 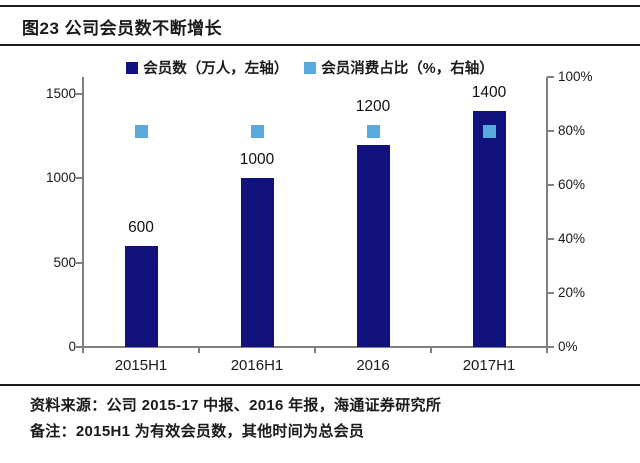 What do you see at coordinates (132, 67) in the screenshot?
I see `legend-swatch-bar` at bounding box center [132, 67].